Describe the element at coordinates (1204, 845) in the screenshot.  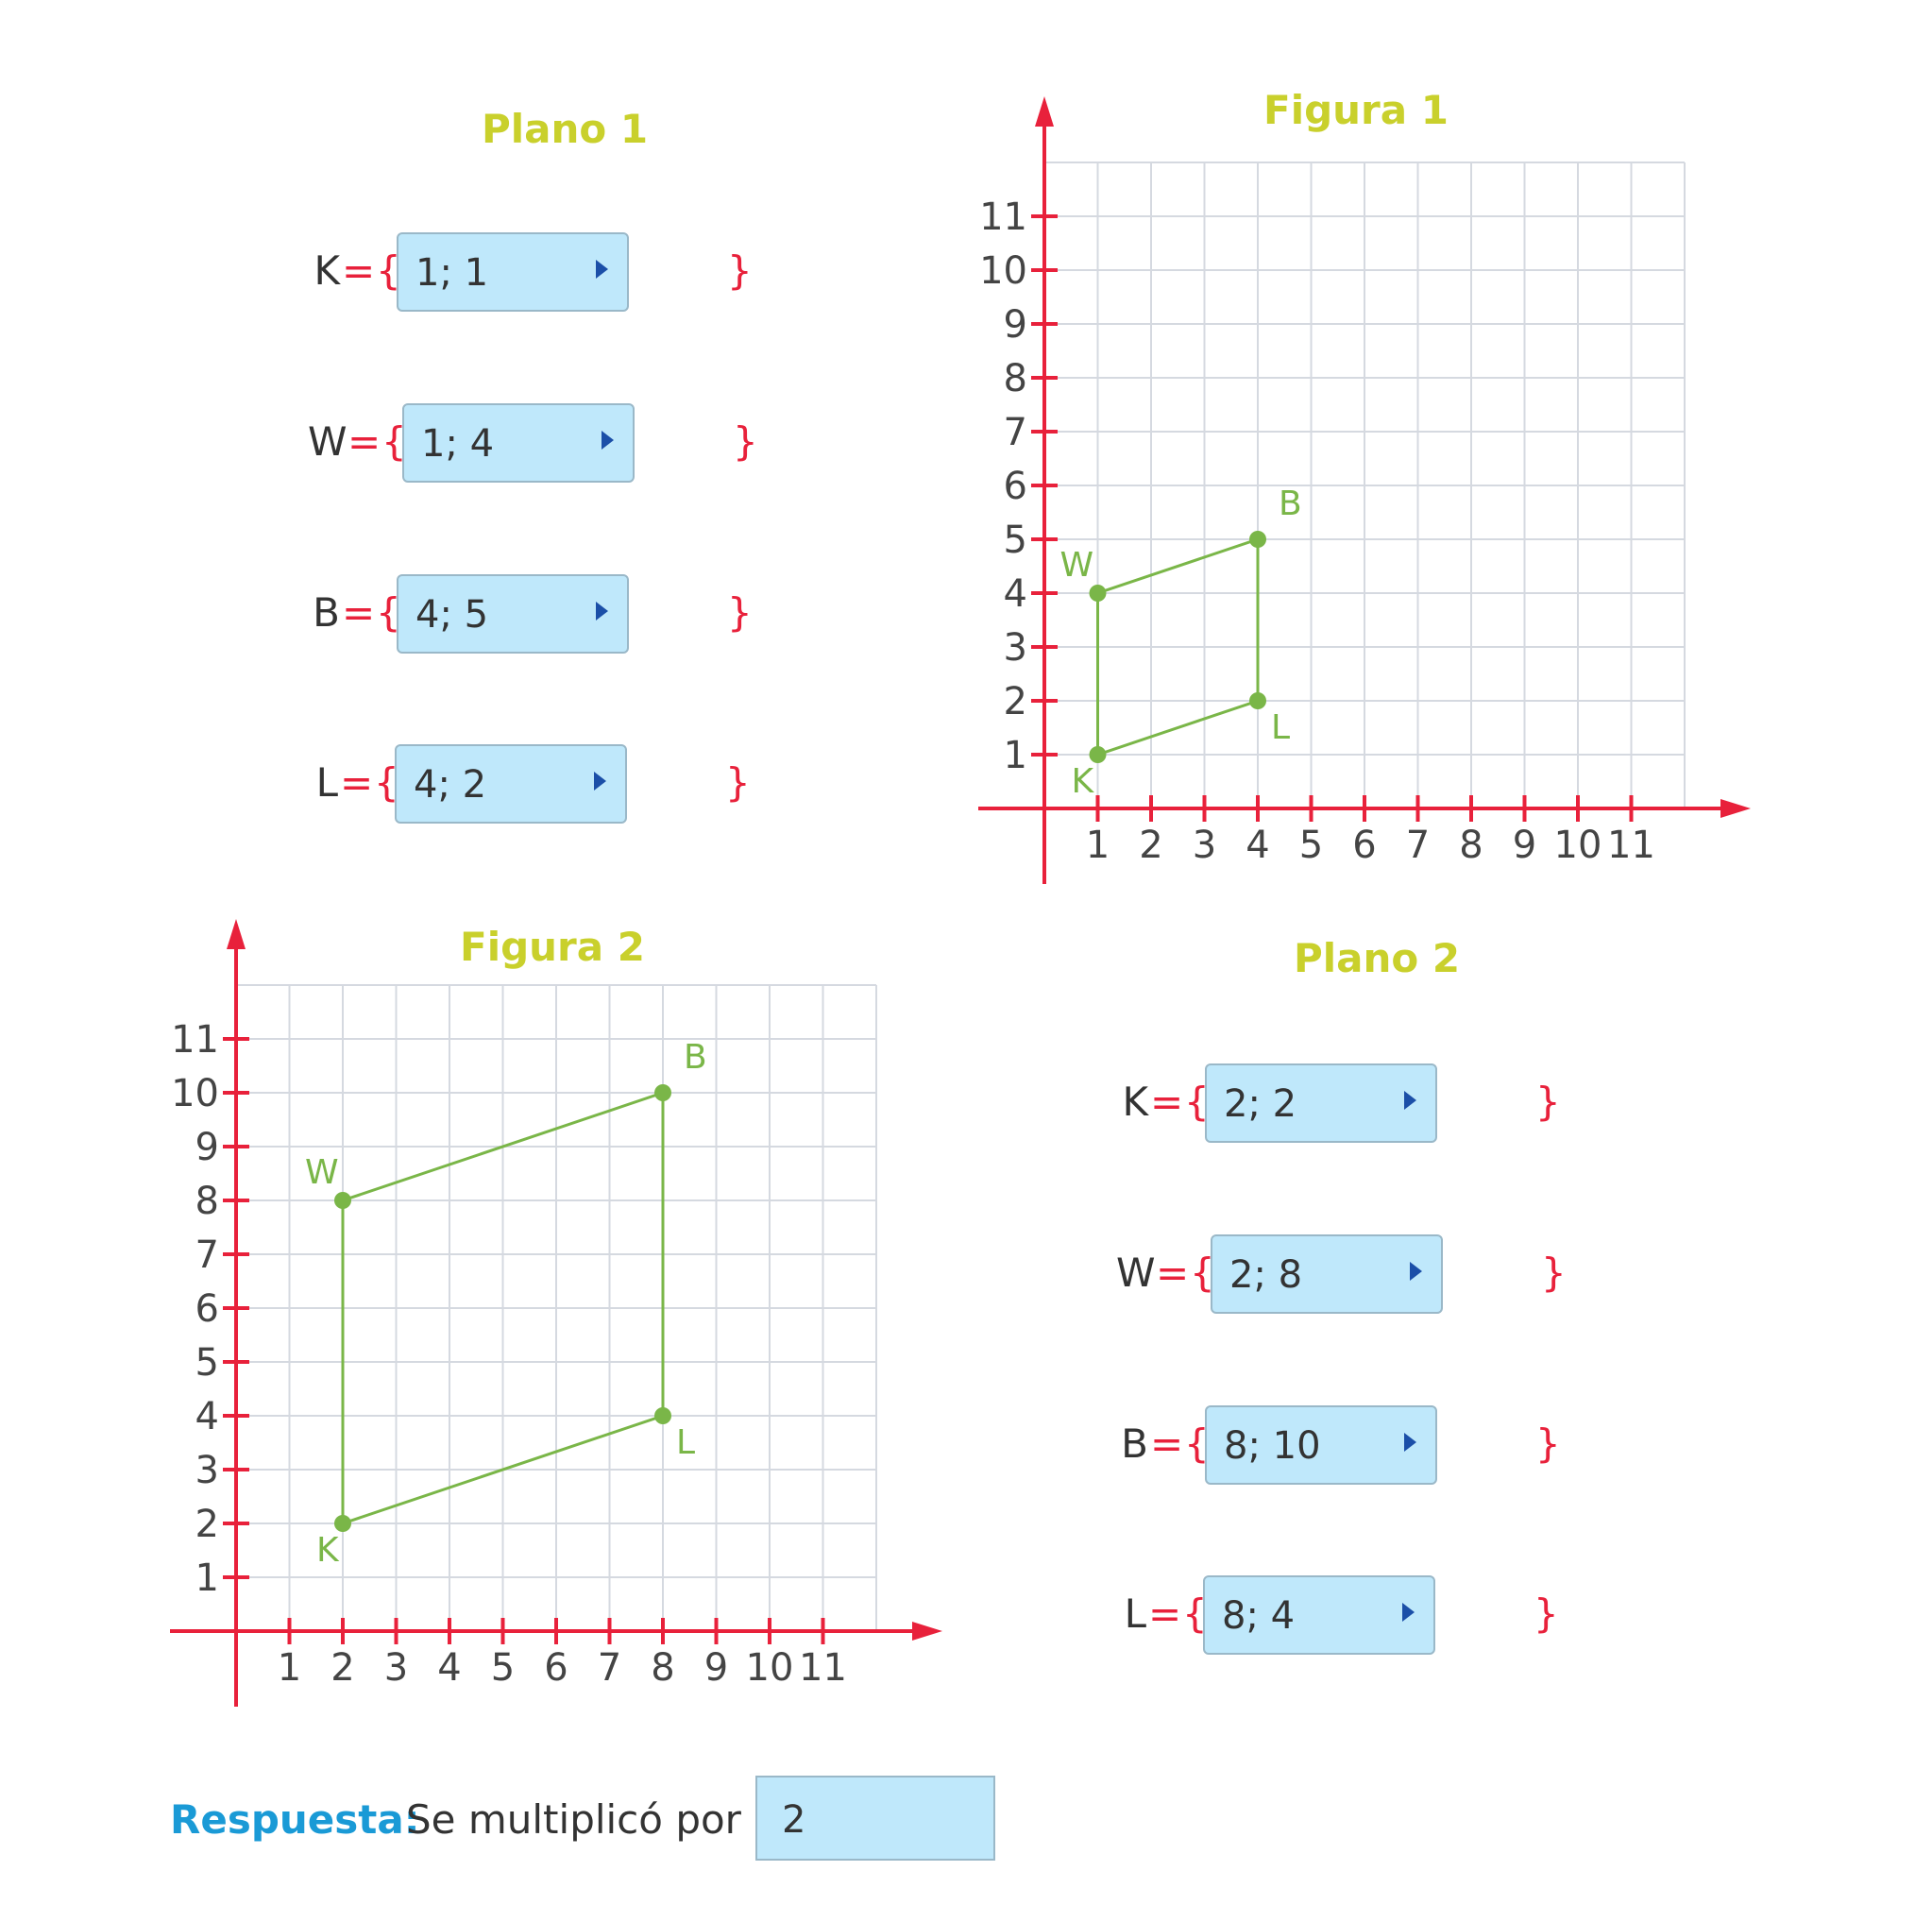
I see `x-tick-label: 3` at that location.